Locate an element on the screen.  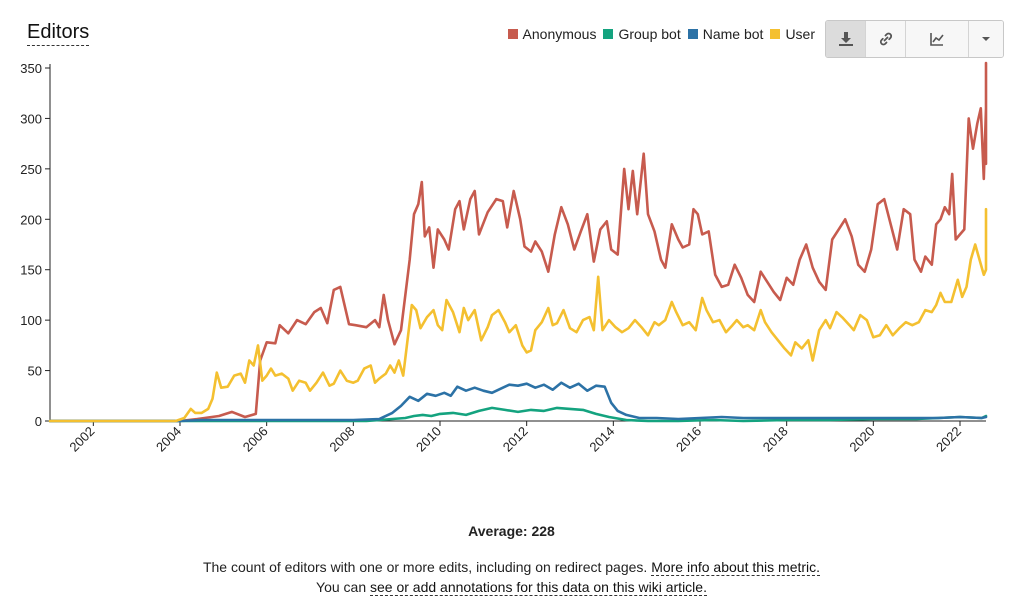
y-tick-label: 150 is located at coordinates (31, 270).